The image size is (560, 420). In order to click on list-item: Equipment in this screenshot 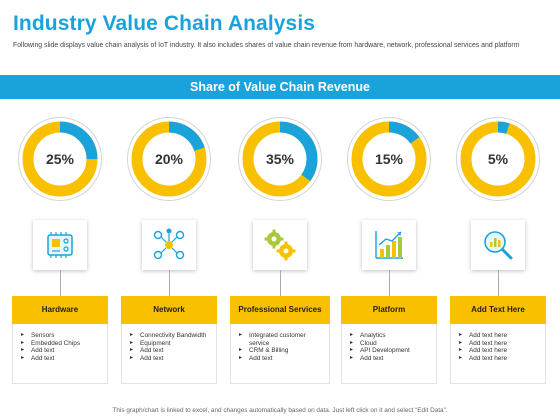, I will do `click(170, 344)`.